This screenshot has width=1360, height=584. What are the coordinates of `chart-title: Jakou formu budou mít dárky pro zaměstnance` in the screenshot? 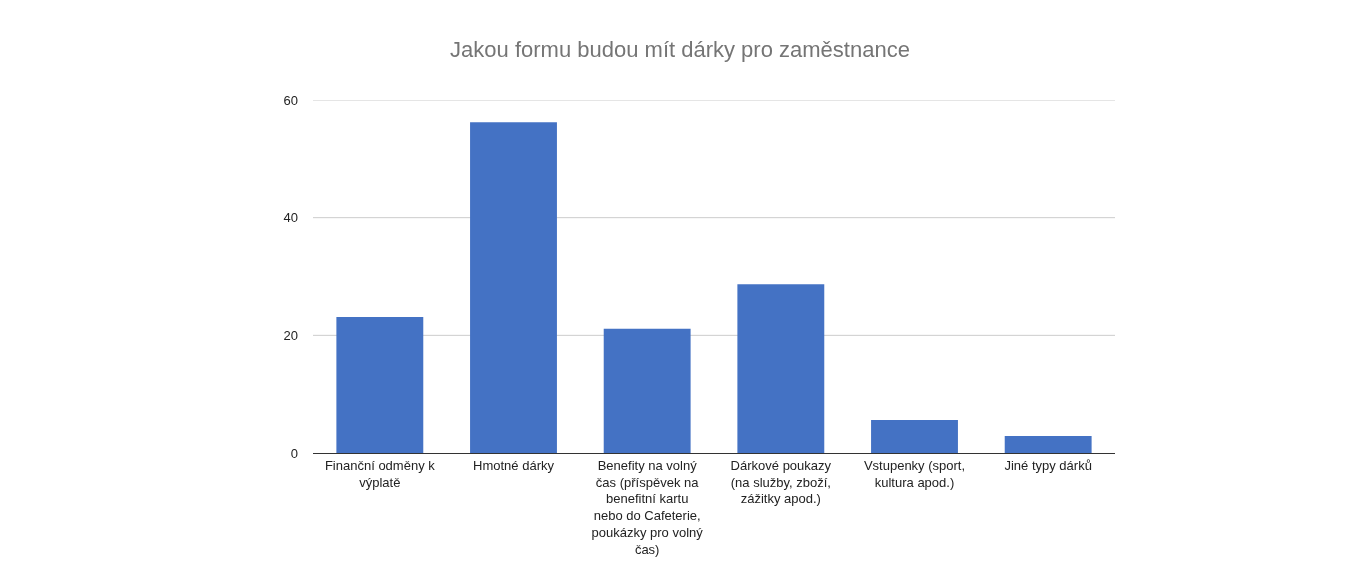 It's located at (680, 50).